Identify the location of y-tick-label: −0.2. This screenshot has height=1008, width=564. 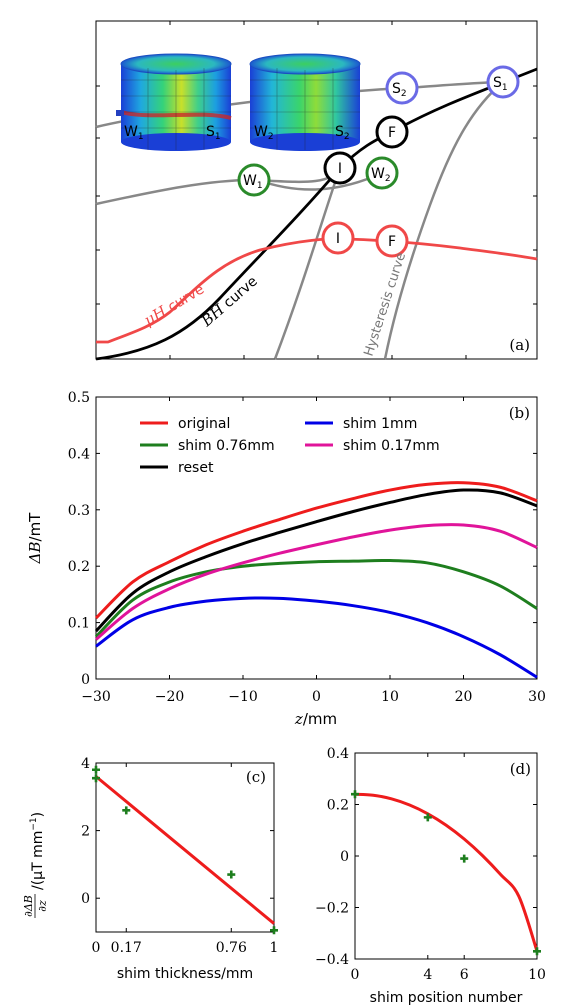
(332, 909).